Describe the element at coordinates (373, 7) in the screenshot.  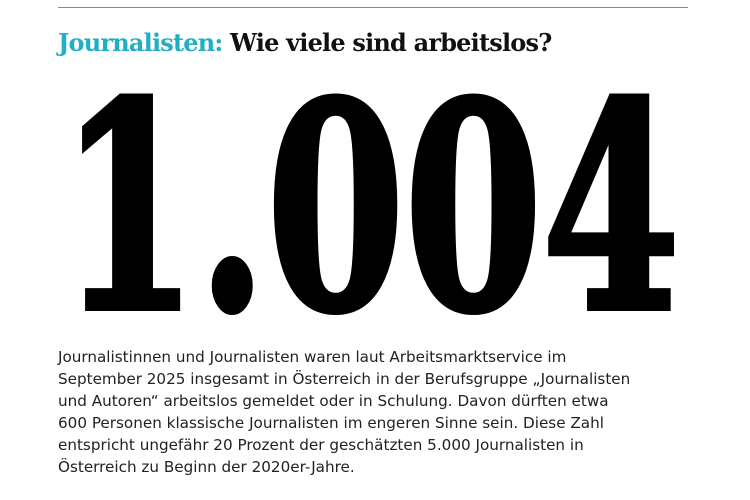
I see `top-rule` at that location.